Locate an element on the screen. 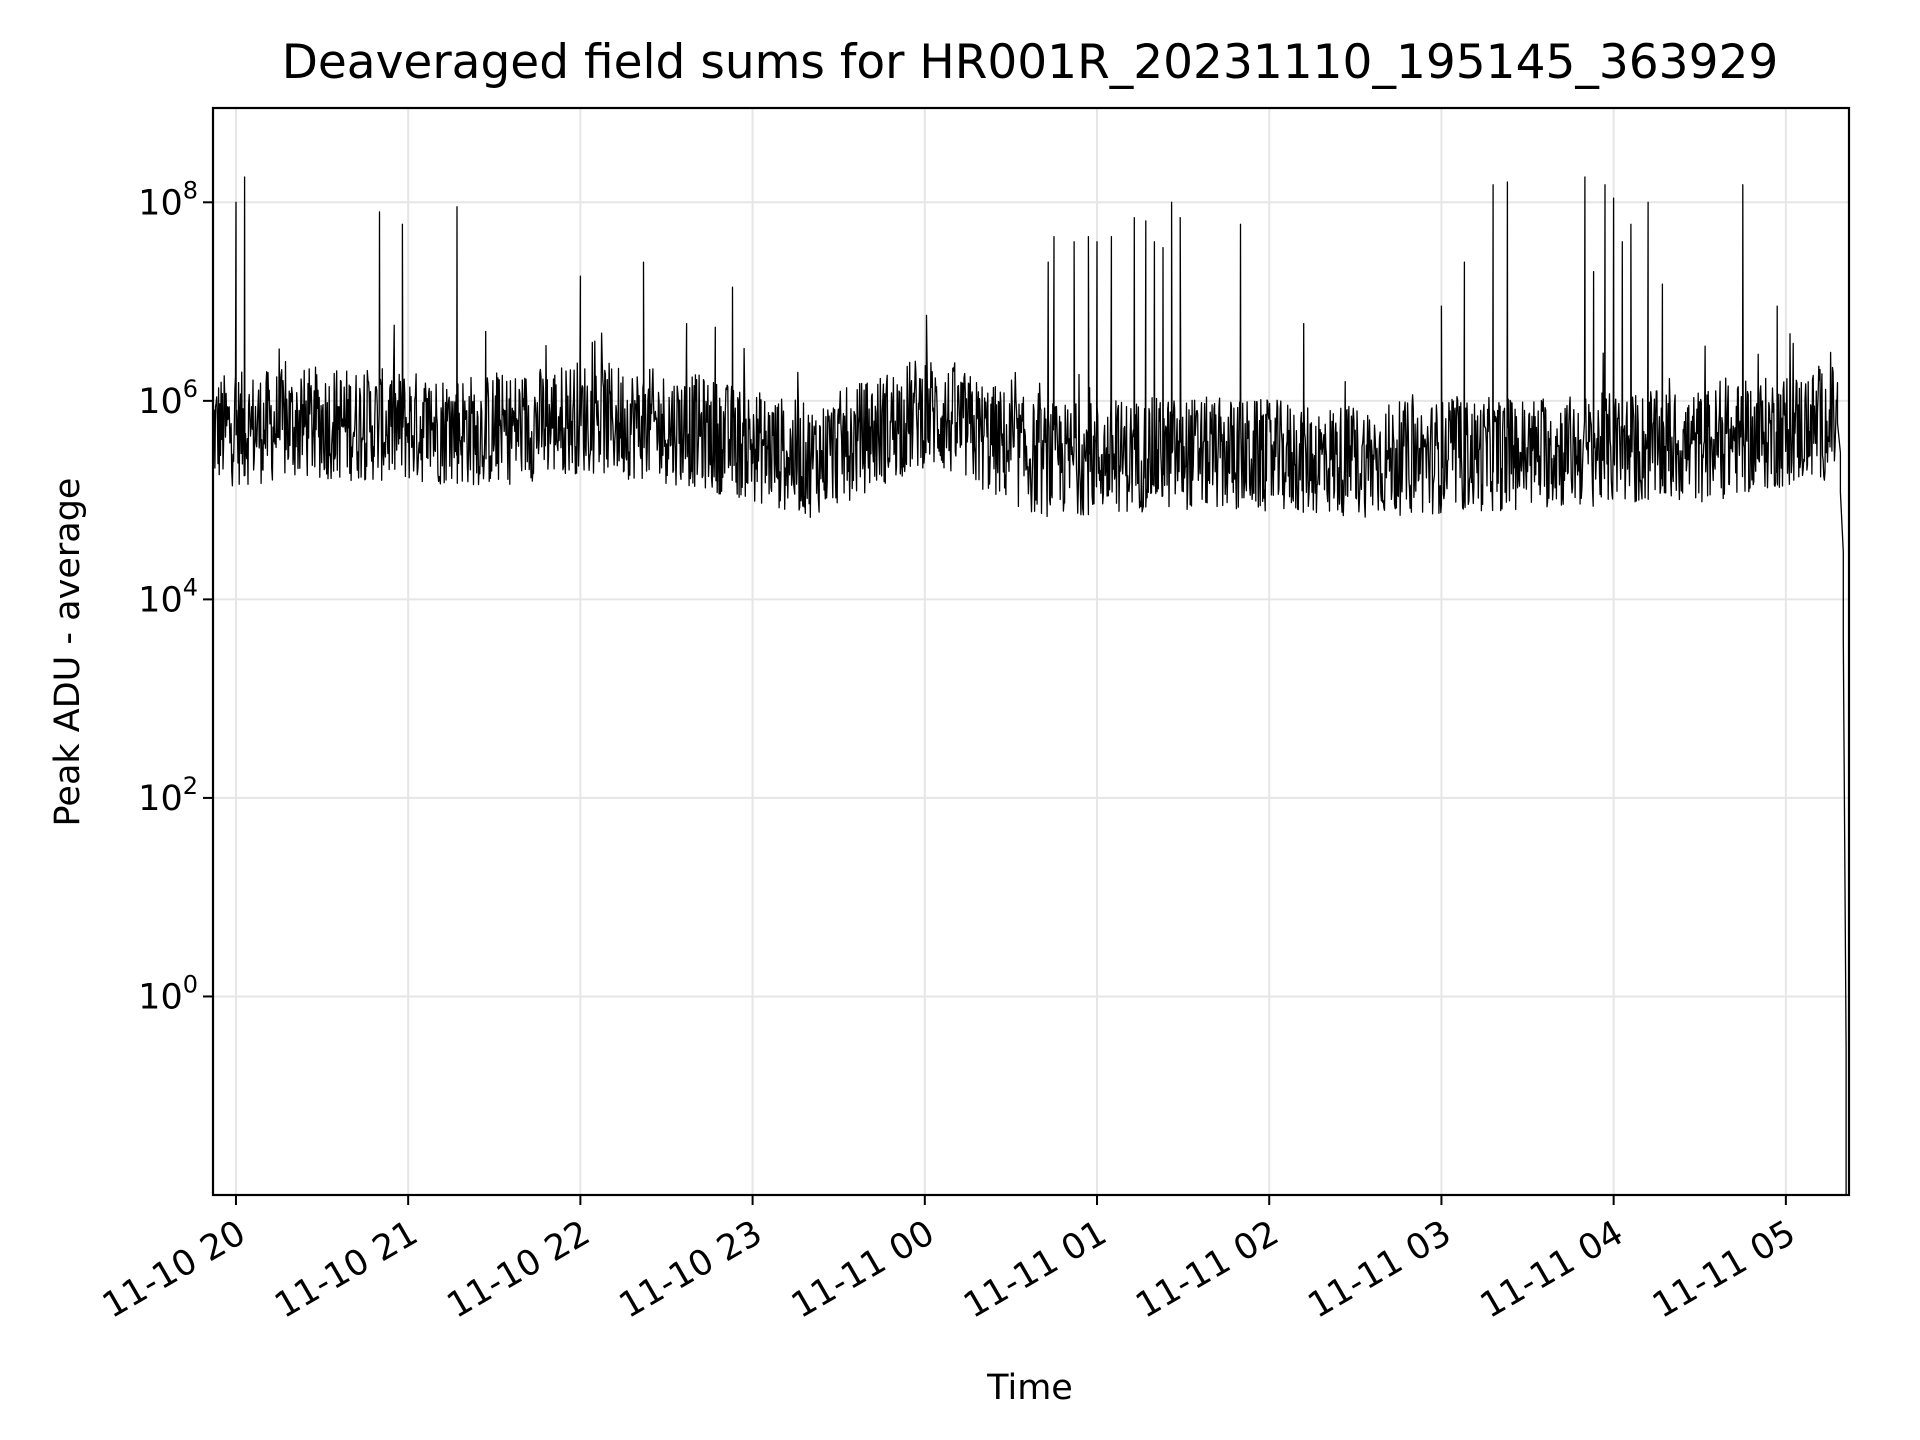 This screenshot has height=1440, width=1920. x-axis-label: Time is located at coordinates (1029, 1388).